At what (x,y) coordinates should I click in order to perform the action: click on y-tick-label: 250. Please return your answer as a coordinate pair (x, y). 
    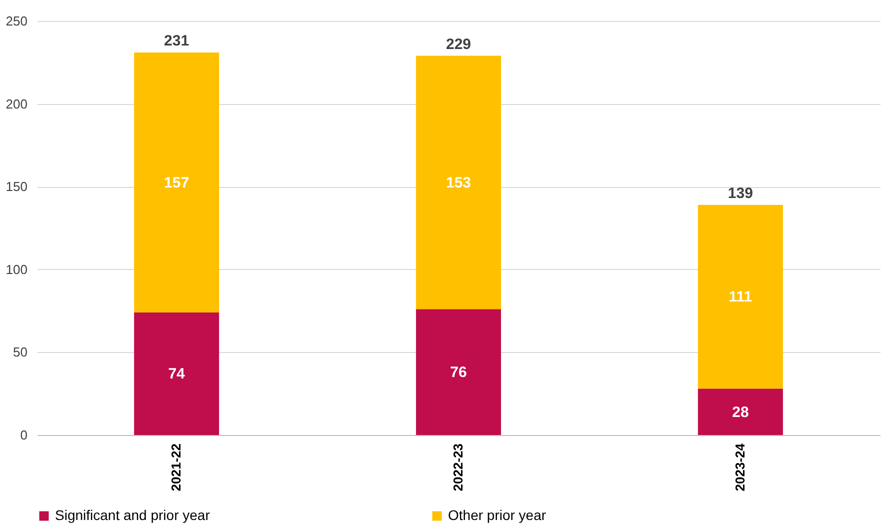
    Looking at the image, I should click on (17, 21).